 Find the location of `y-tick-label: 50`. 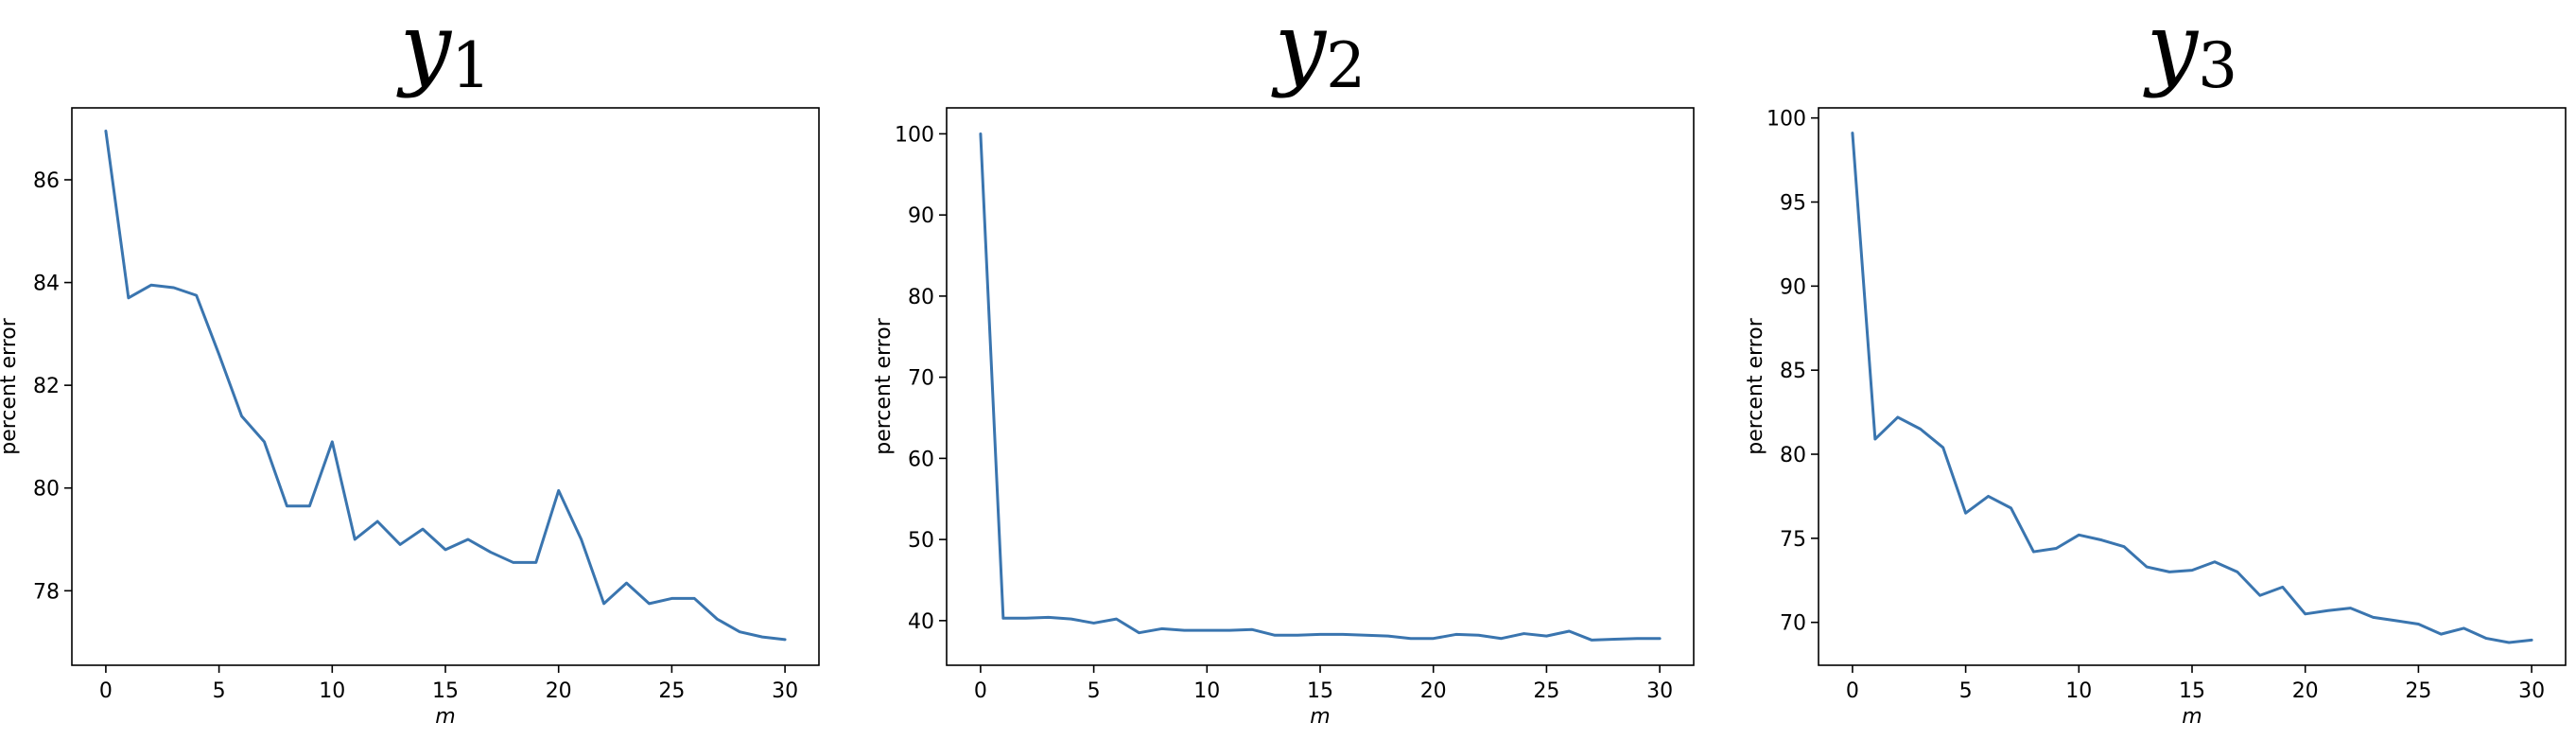

y-tick-label: 50 is located at coordinates (921, 541).